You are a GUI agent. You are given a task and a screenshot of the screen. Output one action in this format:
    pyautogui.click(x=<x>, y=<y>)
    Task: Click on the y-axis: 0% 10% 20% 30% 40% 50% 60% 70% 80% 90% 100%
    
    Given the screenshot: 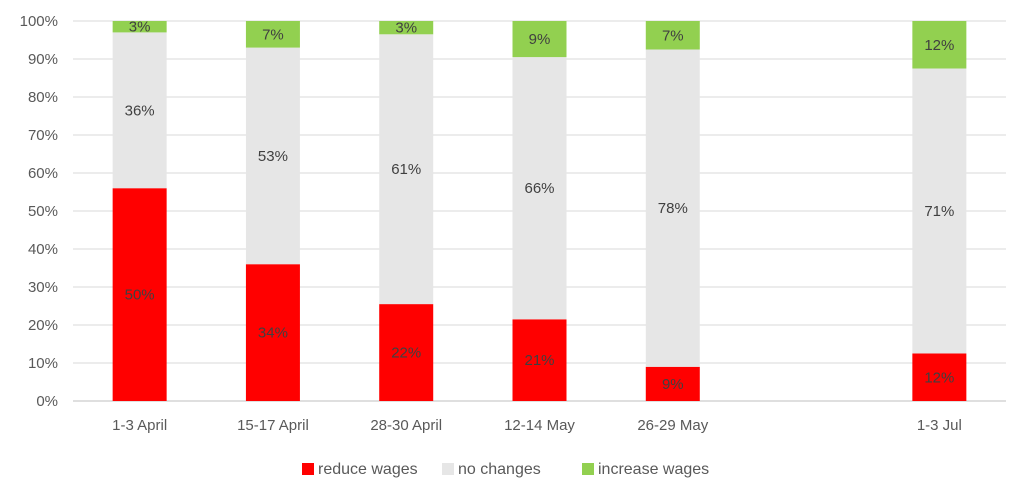 What is the action you would take?
    pyautogui.click(x=39, y=211)
    